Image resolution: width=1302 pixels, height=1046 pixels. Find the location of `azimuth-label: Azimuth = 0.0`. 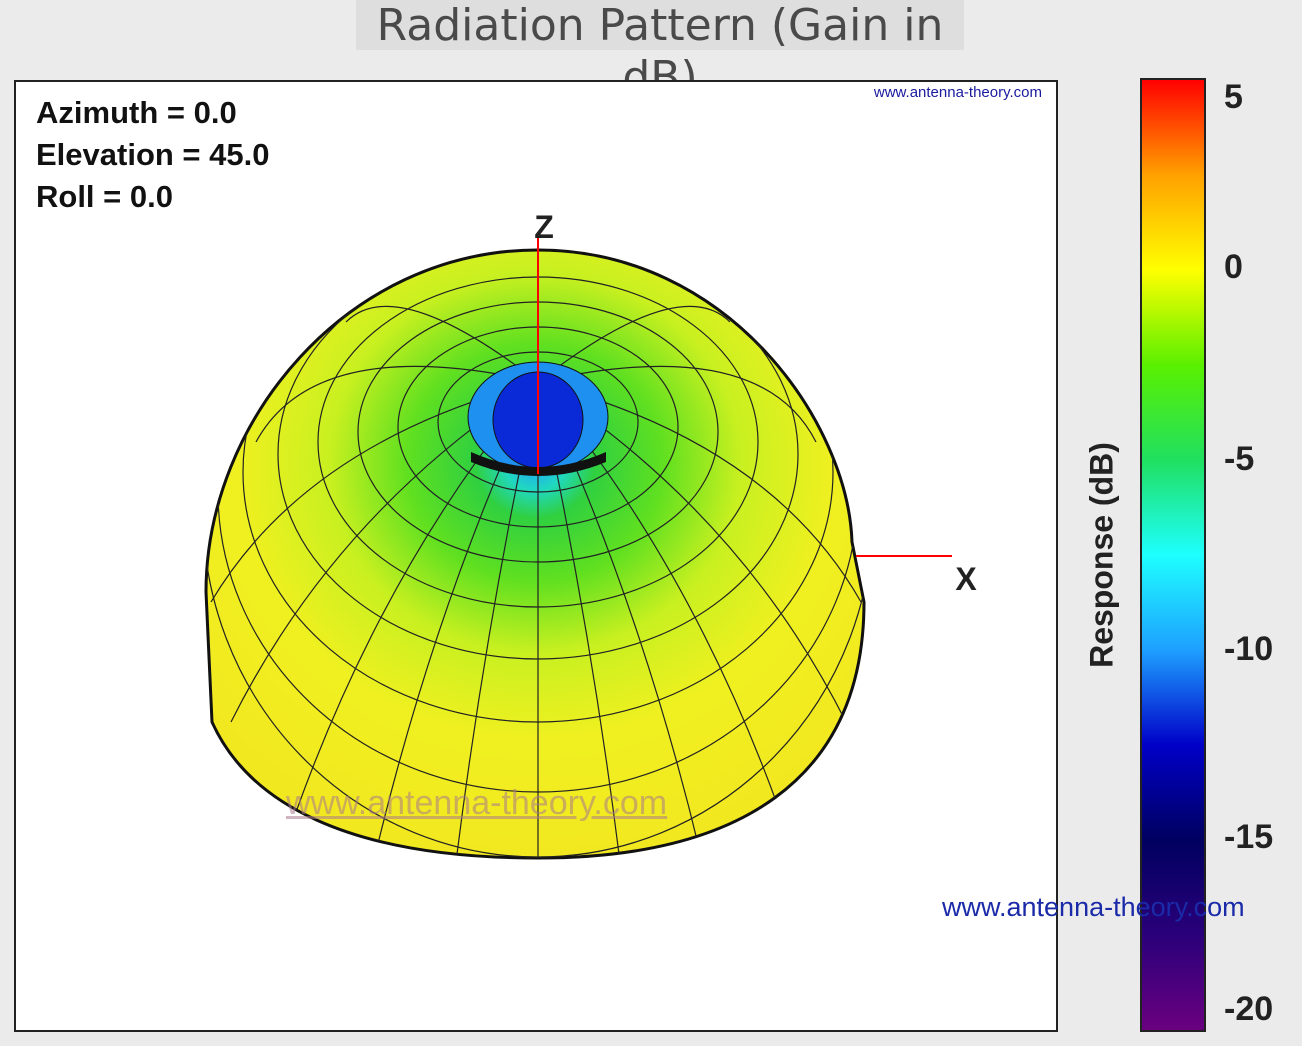

azimuth-label: Azimuth = 0.0 is located at coordinates (136, 112).